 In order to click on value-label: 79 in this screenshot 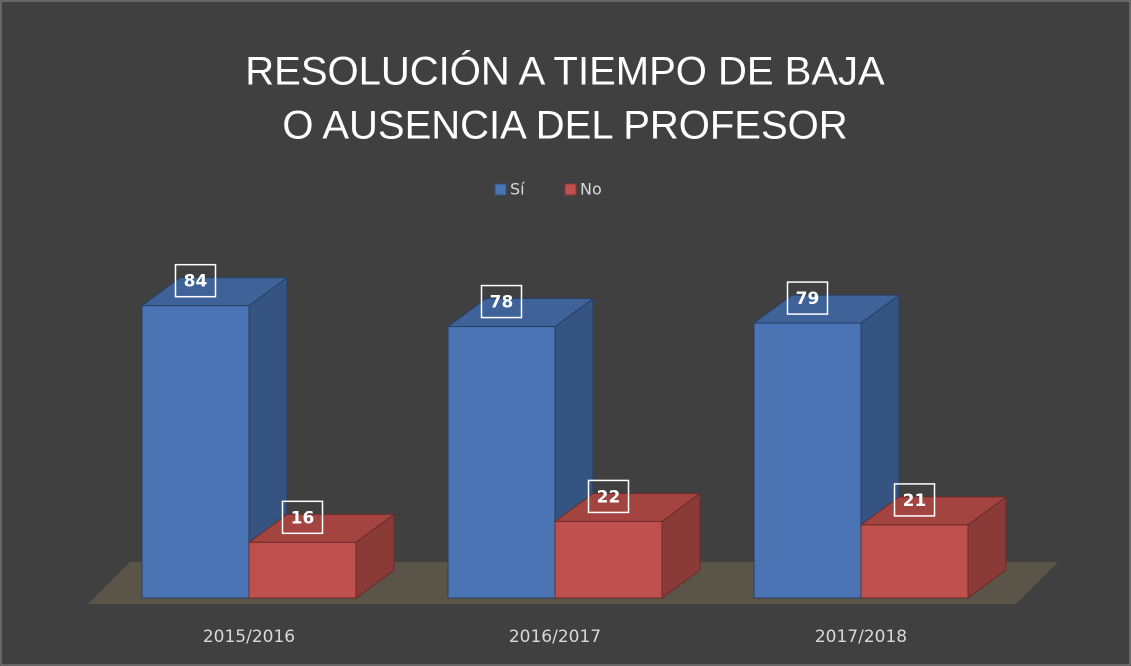, I will do `click(808, 299)`.